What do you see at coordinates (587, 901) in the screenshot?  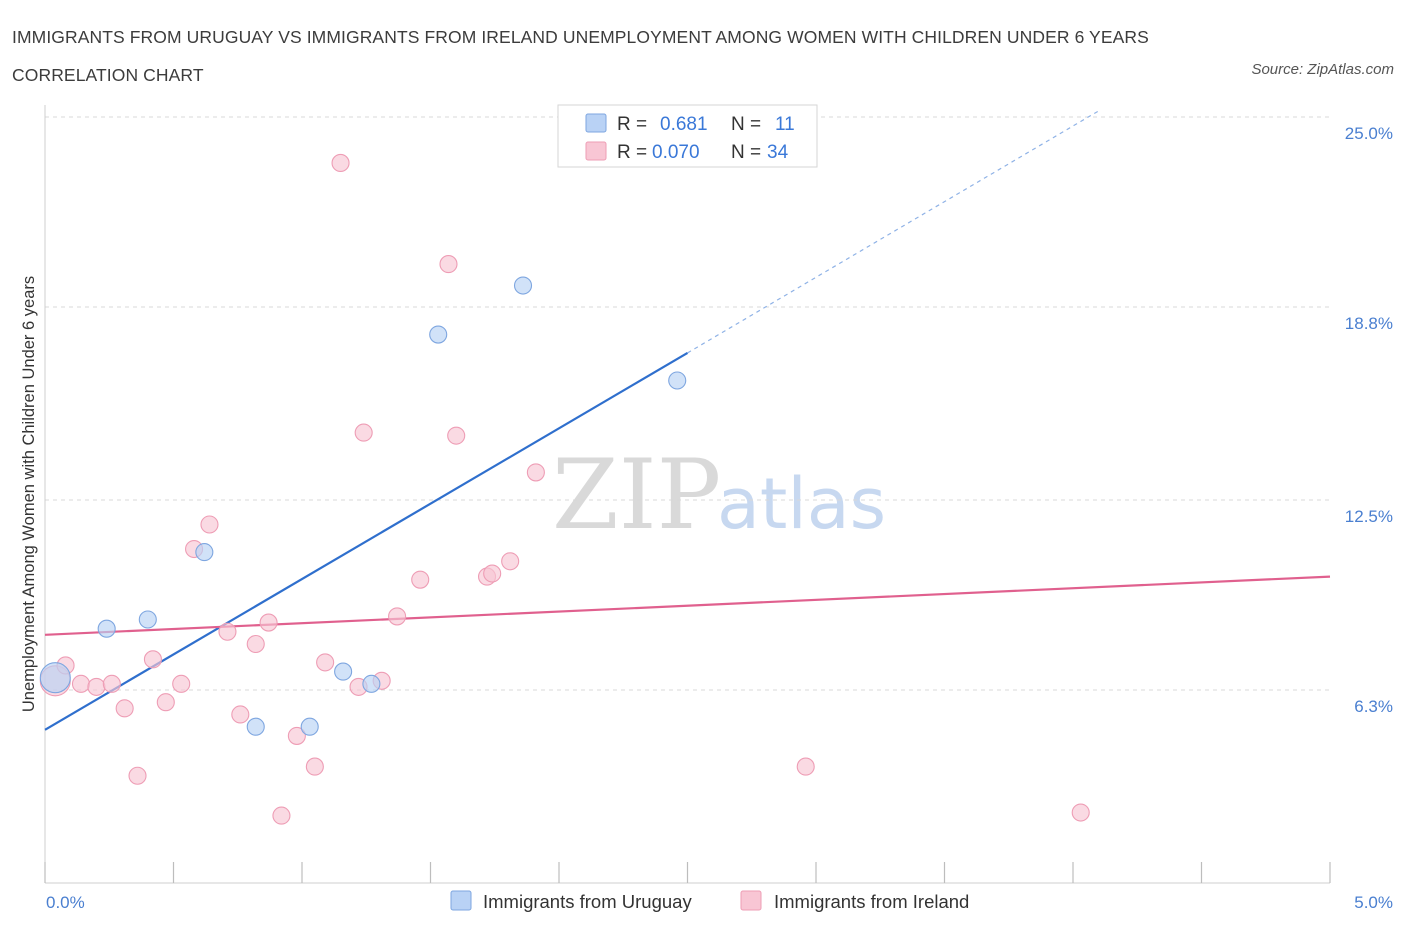 I see `bottom-legend-label-uruguay: Immigrants from Uruguay` at bounding box center [587, 901].